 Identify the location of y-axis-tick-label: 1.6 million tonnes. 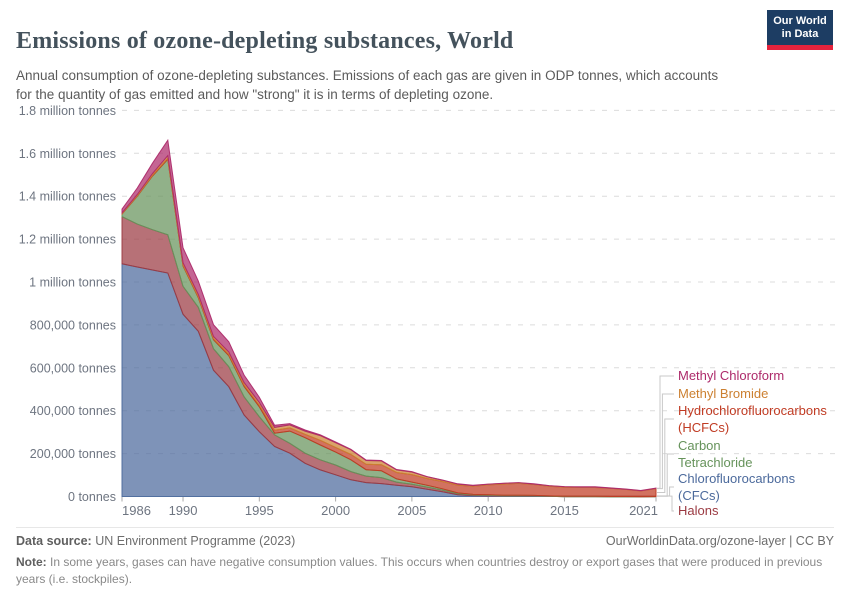
(67, 154).